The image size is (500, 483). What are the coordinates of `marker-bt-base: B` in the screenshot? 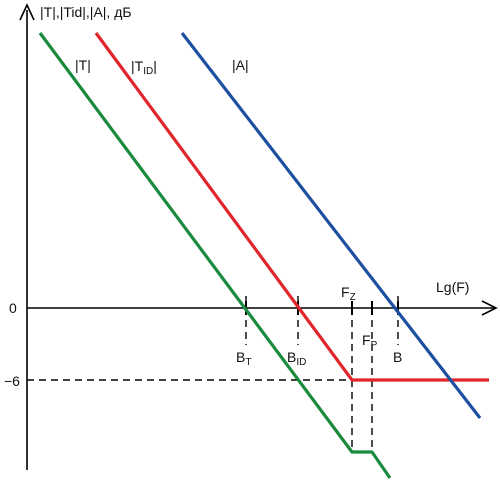 It's located at (240, 357).